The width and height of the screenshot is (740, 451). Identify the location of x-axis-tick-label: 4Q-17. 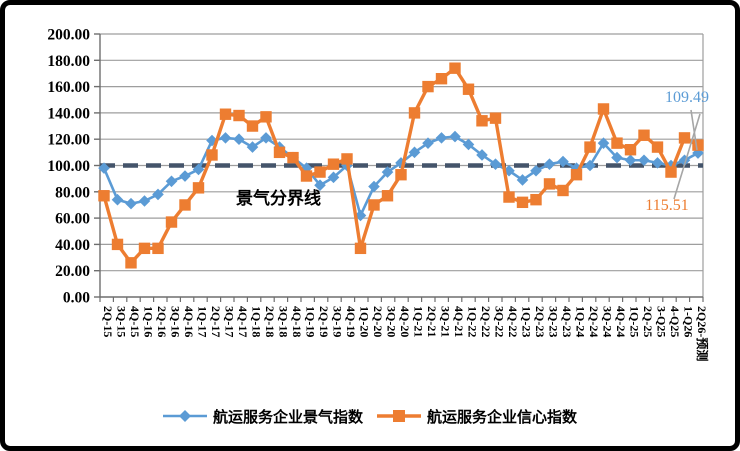
(243, 321).